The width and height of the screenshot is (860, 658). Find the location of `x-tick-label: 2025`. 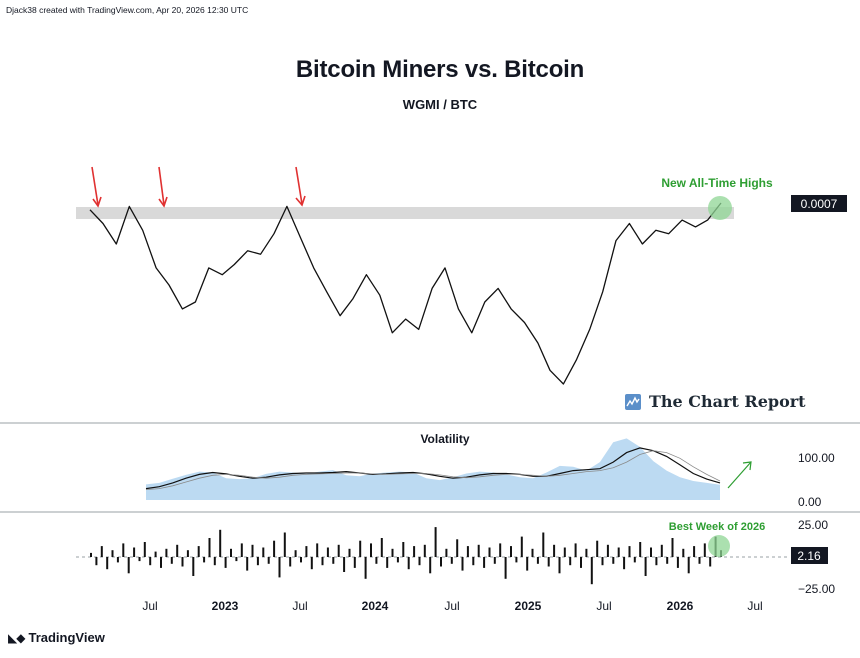

x-tick-label: 2025 is located at coordinates (528, 606).